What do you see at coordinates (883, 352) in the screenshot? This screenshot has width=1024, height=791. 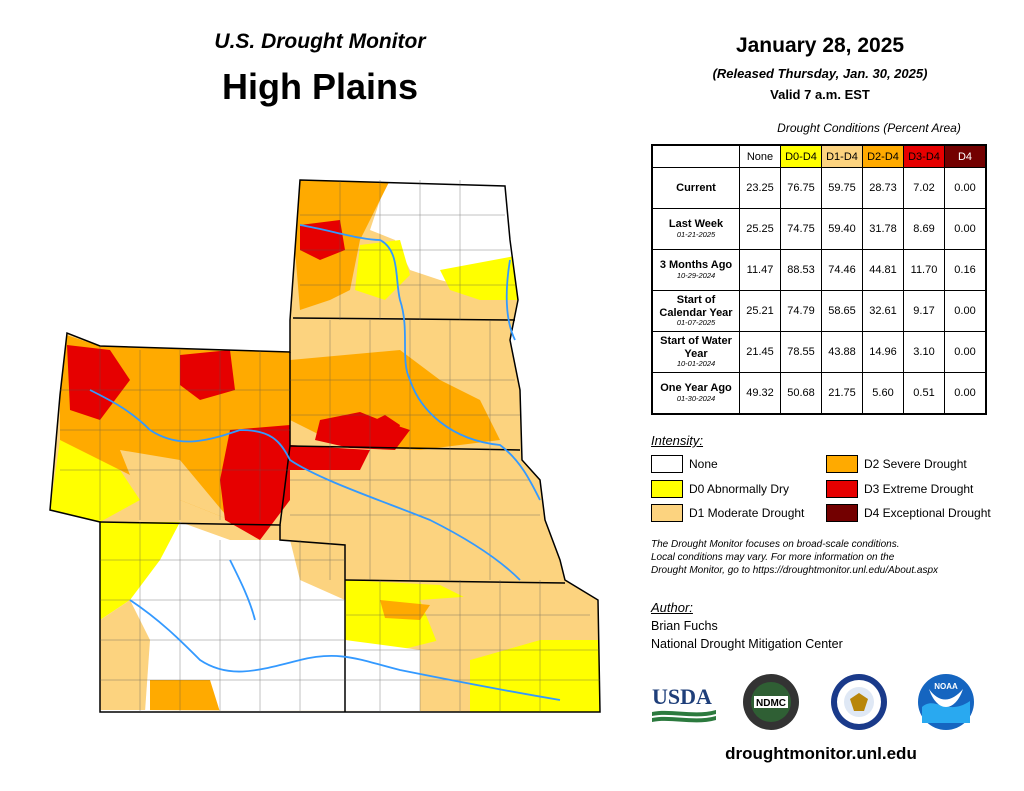 I see `table-cell: 14.96` at bounding box center [883, 352].